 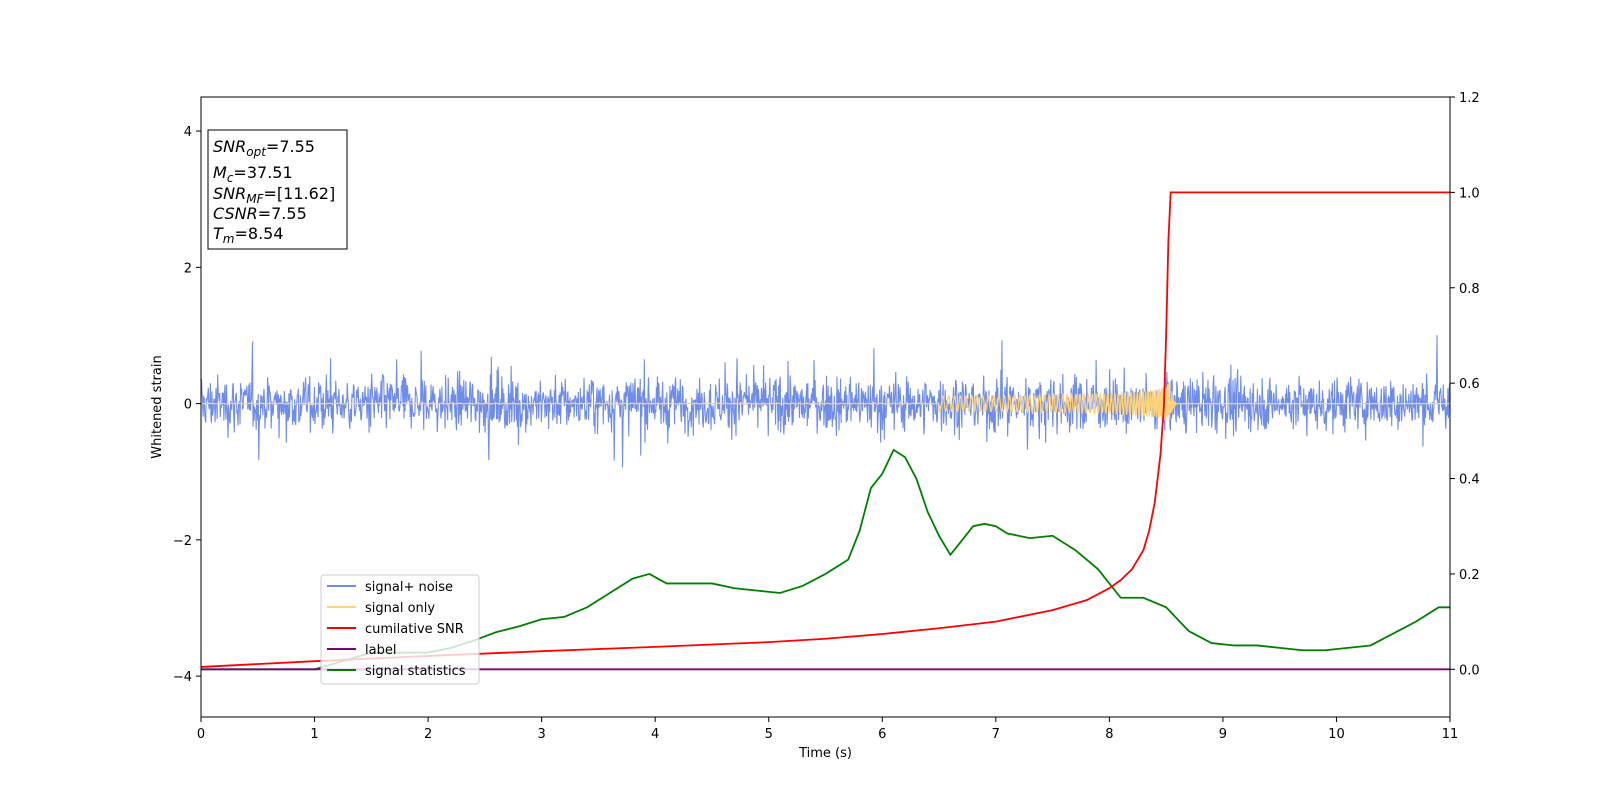 I want to click on y-right-tick-label: 0.6, so click(x=1469, y=384).